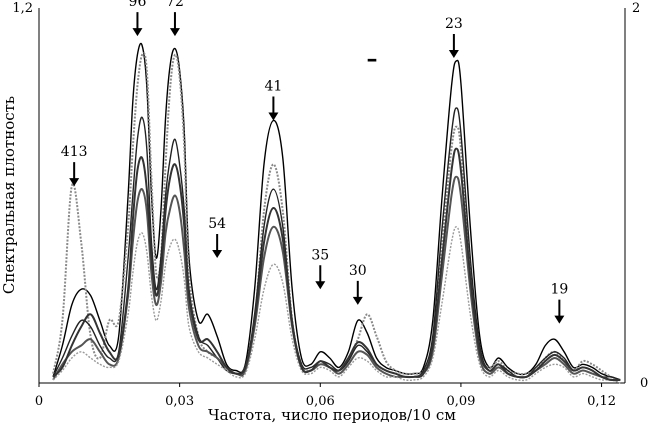  I want to click on y-right-tick-label-top: 2, so click(636, 8).